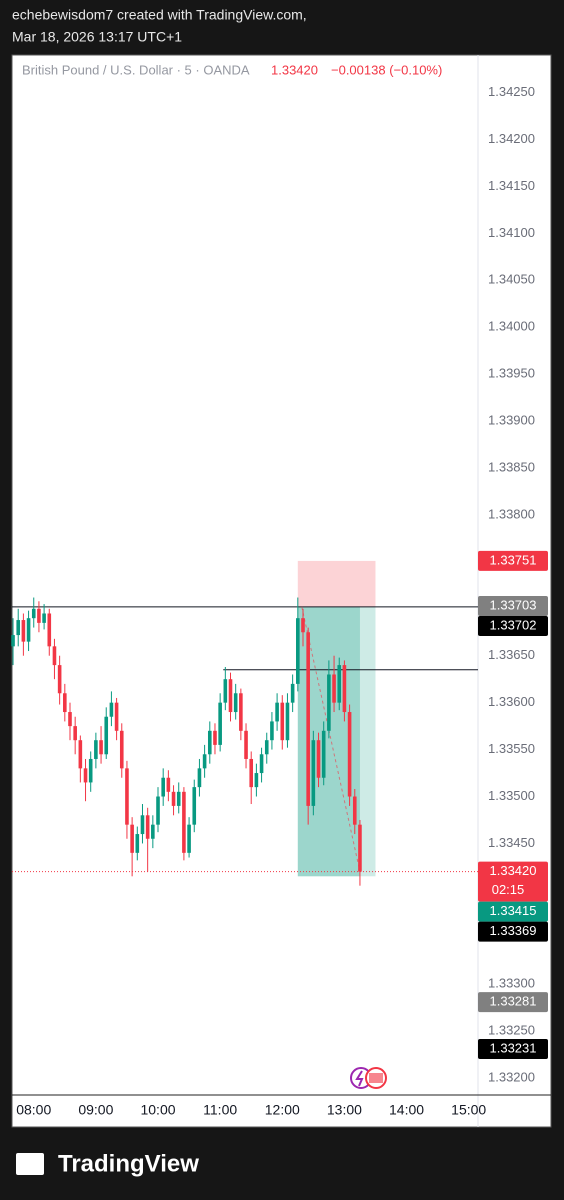 The width and height of the screenshot is (564, 1200). Describe the element at coordinates (513, 870) in the screenshot. I see `price-tag-label: 1.33420` at that location.